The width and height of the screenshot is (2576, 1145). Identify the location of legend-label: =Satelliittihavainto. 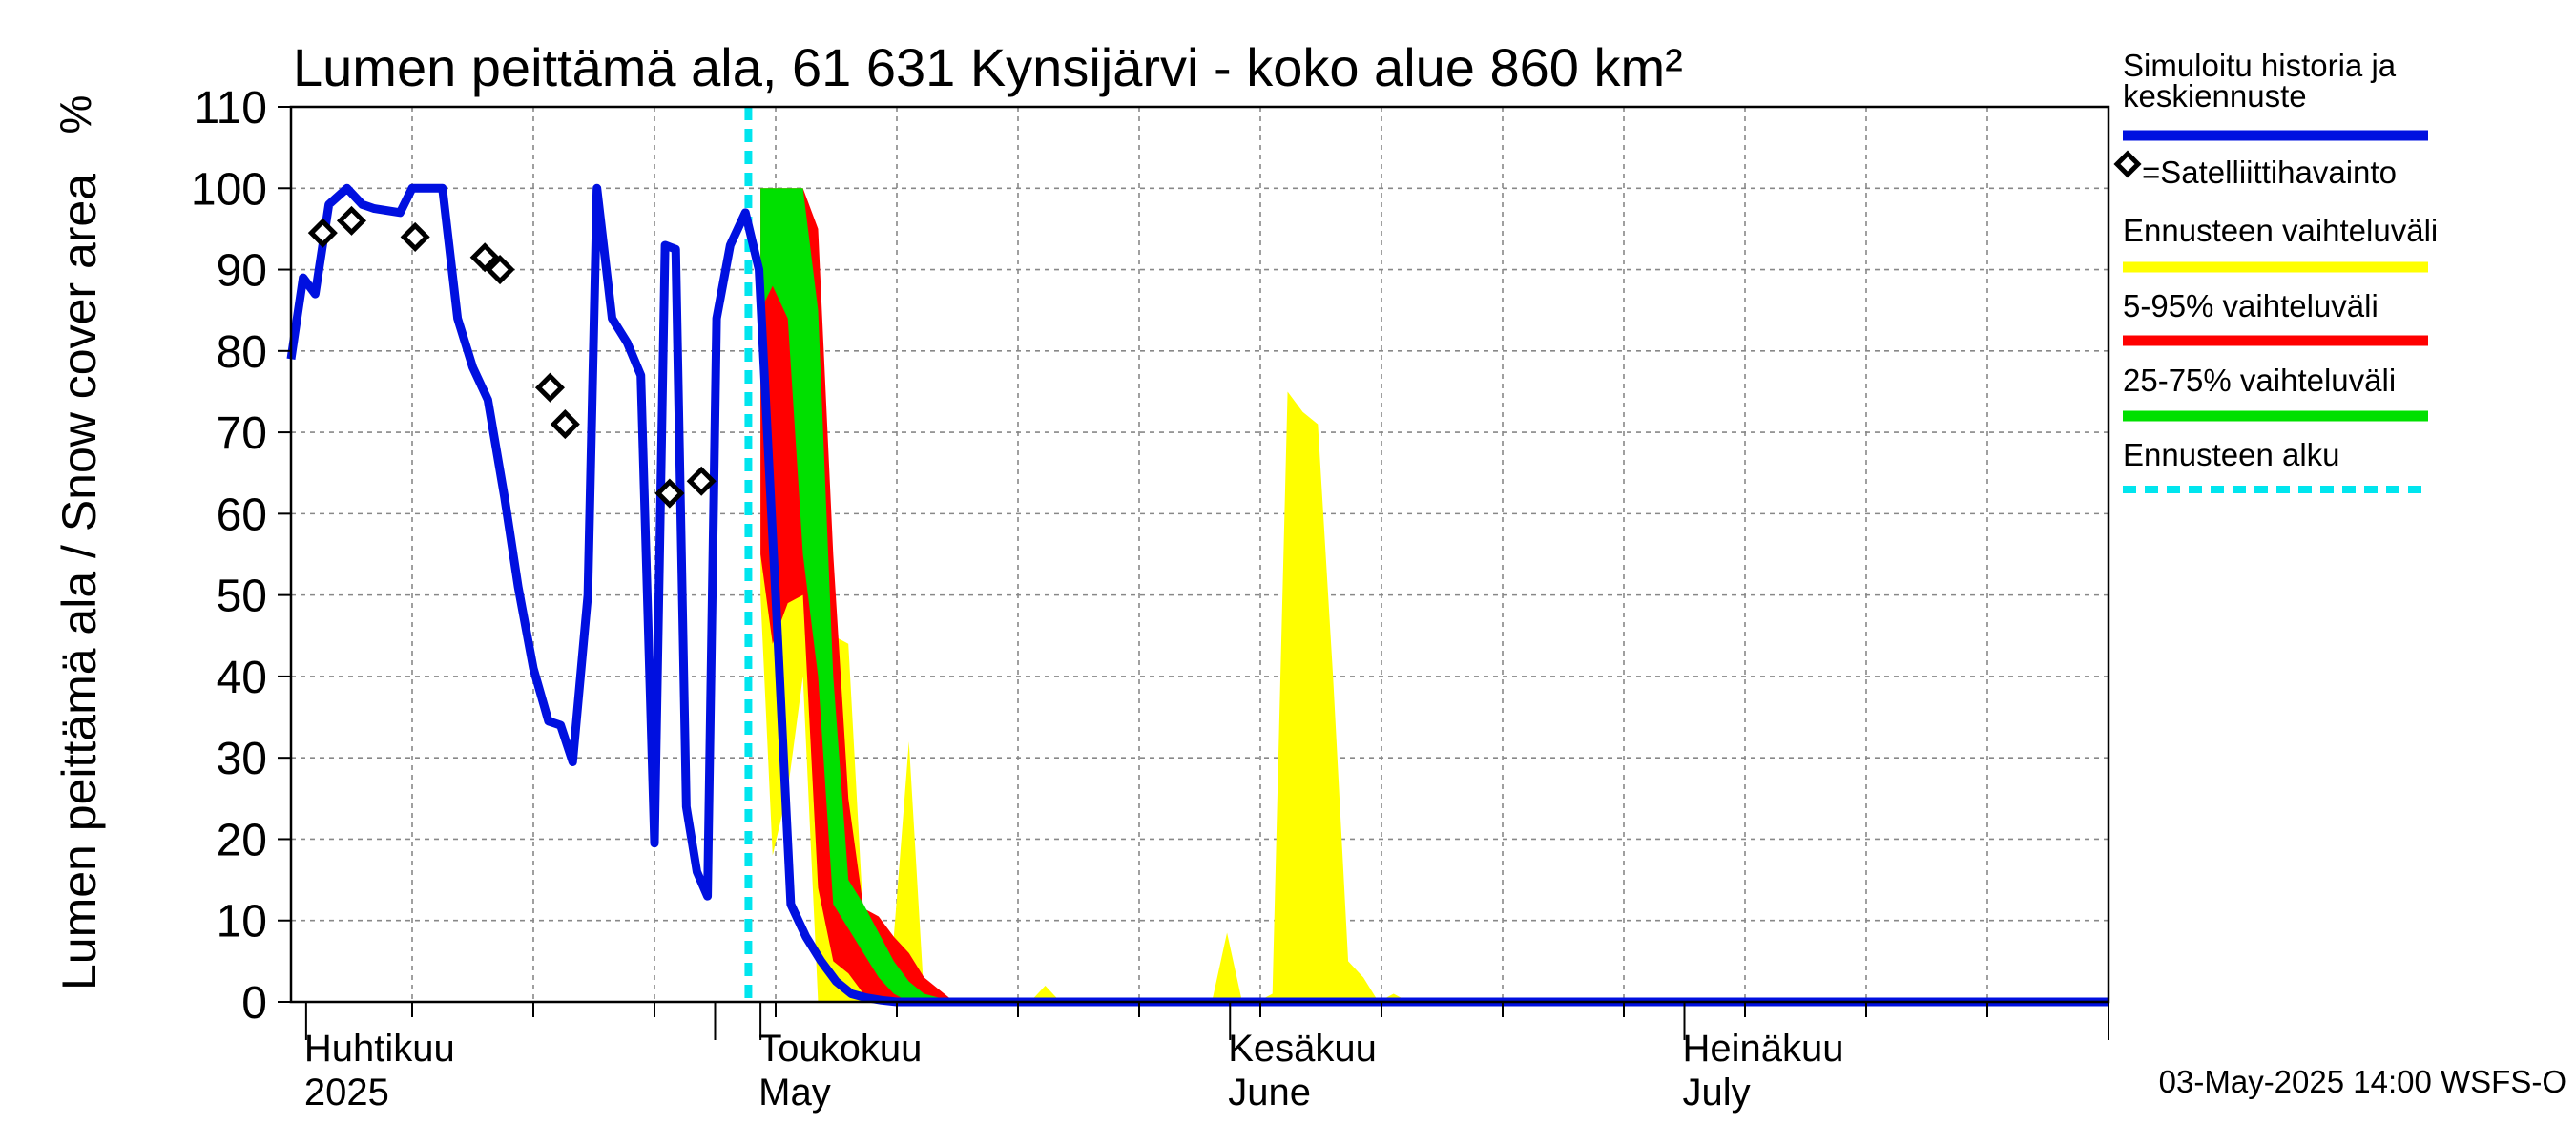
(2269, 172).